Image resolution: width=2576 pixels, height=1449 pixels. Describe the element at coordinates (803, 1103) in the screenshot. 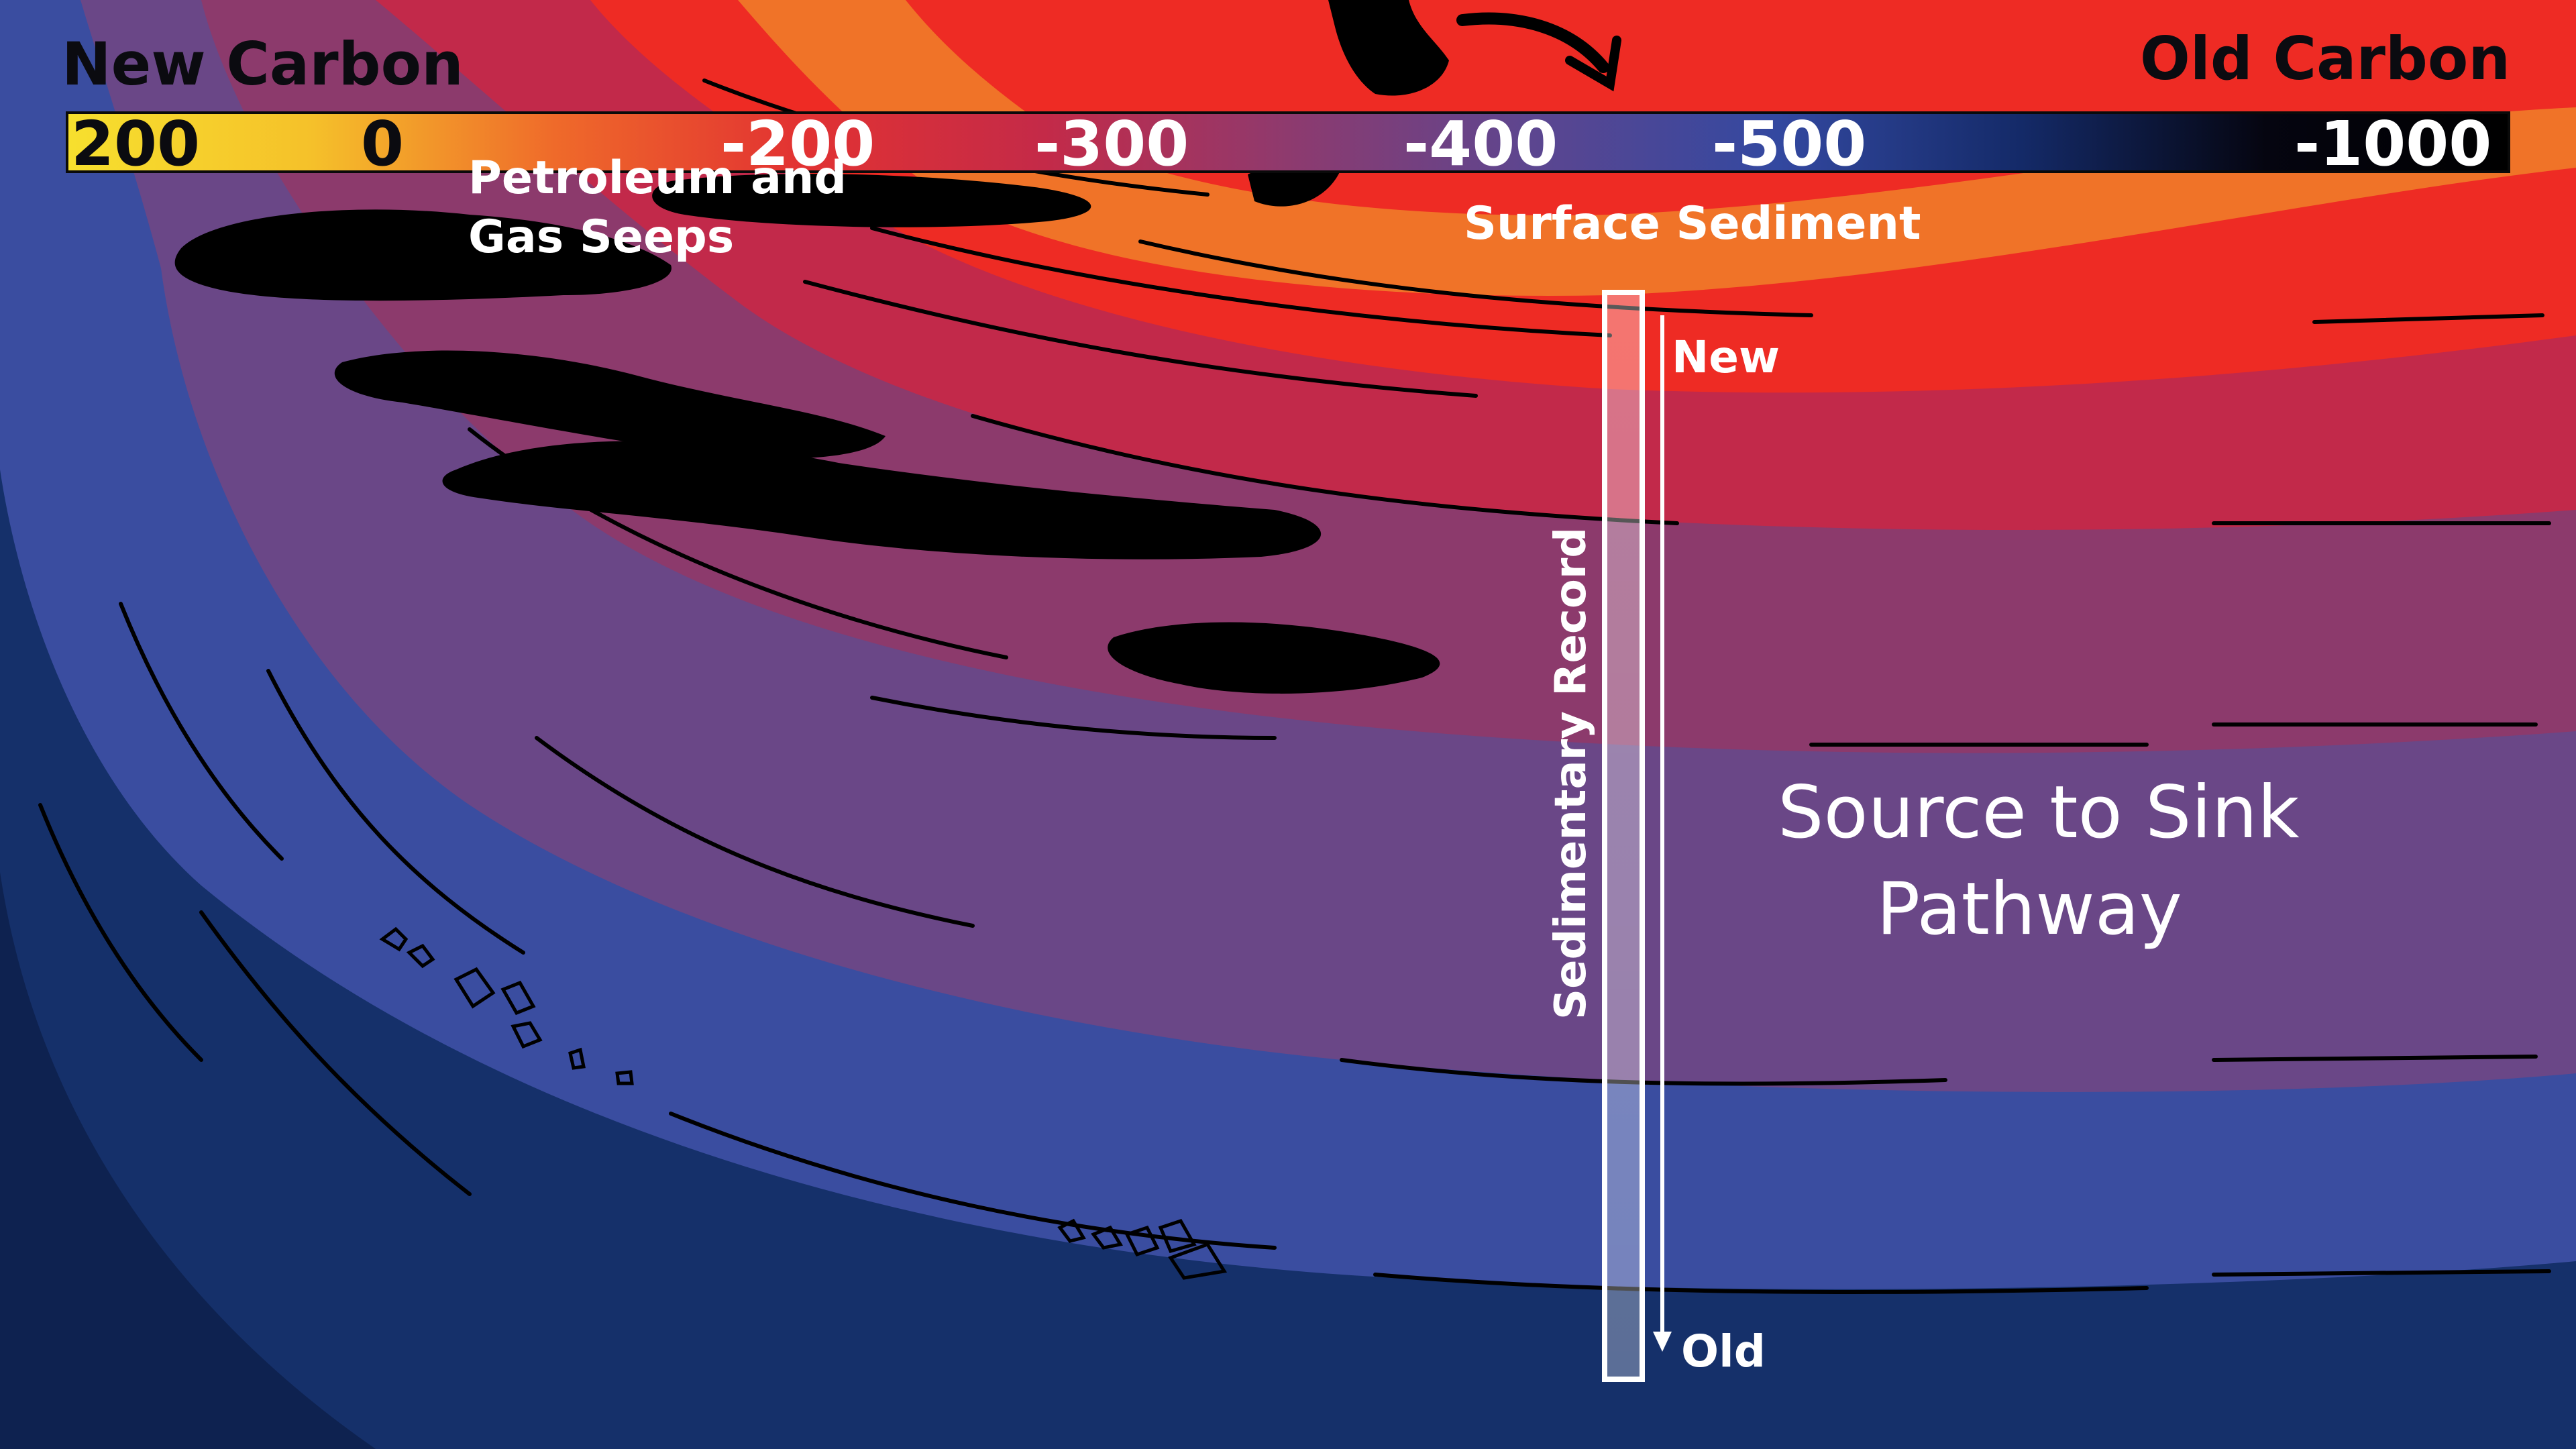

I see `pebbles` at that location.